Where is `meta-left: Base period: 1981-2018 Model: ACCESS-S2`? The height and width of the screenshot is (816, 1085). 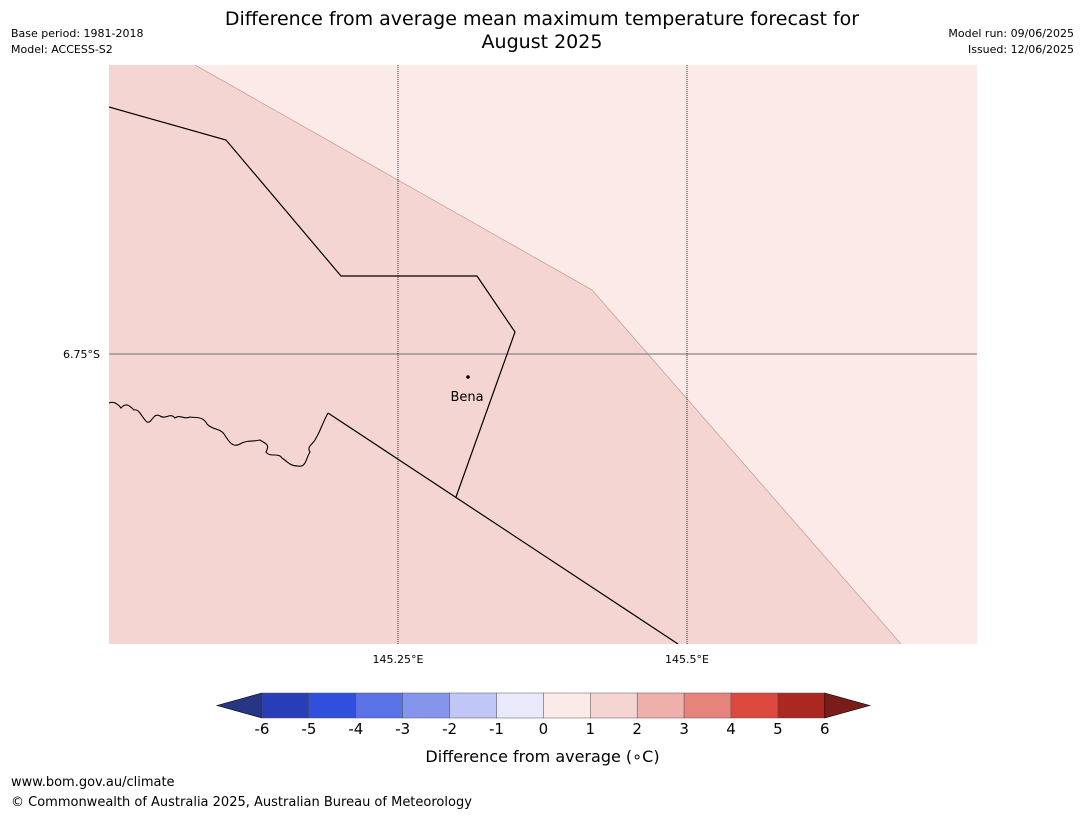
meta-left: Base period: 1981-2018 Model: ACCESS-S2 is located at coordinates (77, 42).